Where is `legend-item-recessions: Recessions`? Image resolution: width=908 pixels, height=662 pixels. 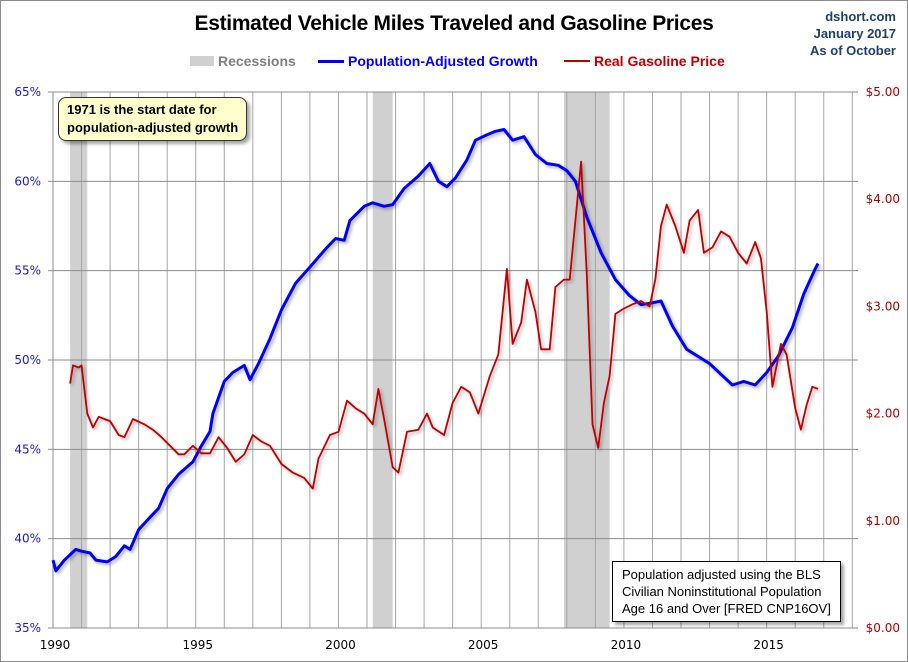 legend-item-recessions: Recessions is located at coordinates (243, 61).